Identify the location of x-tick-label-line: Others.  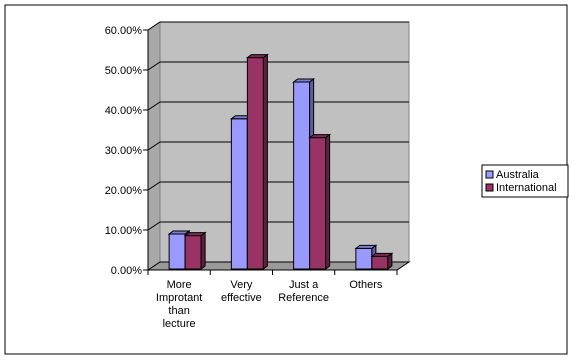
(366, 285).